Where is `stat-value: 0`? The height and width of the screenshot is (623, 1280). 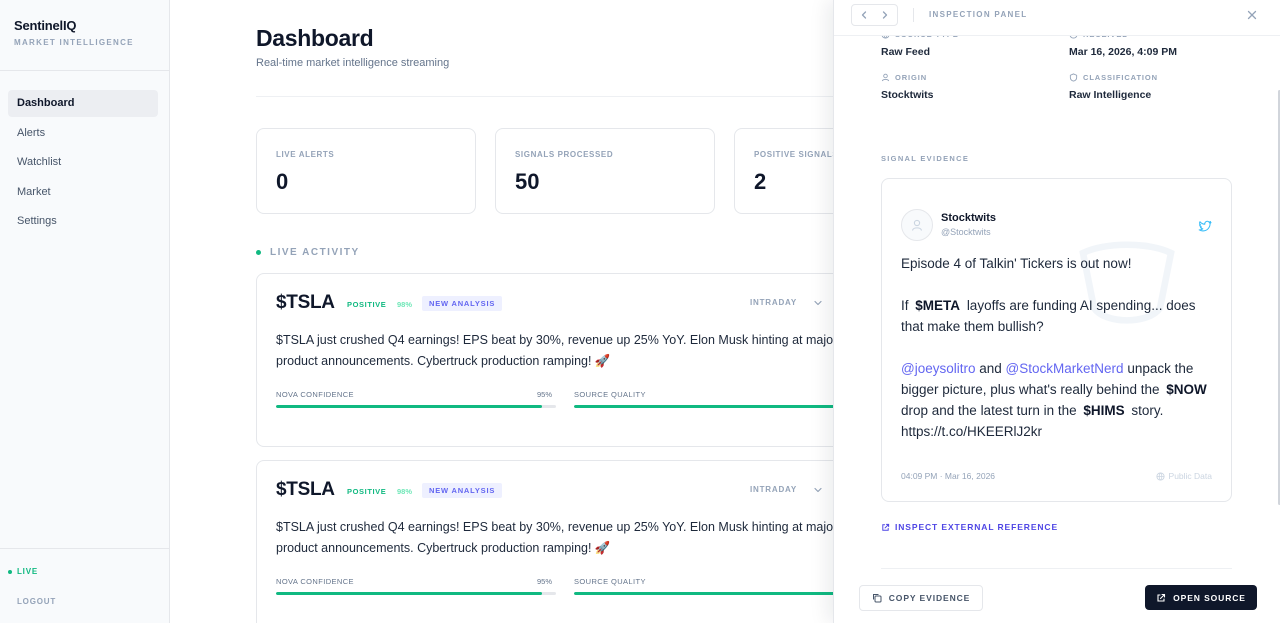 stat-value: 0 is located at coordinates (282, 181).